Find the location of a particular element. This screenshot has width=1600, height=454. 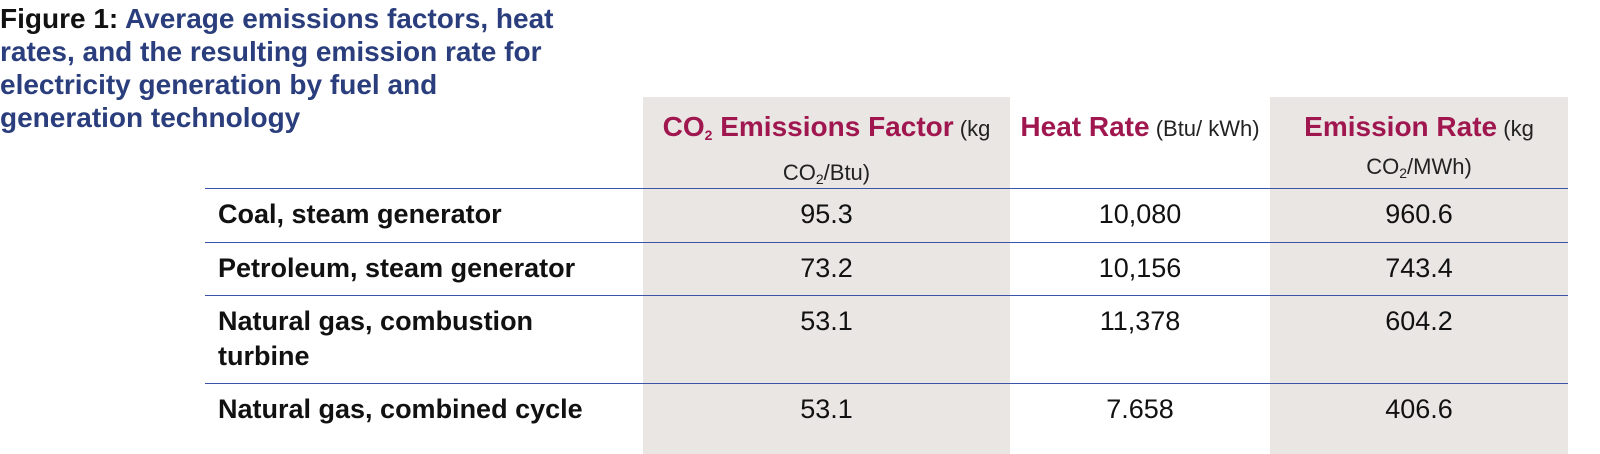

header-text: /MWh) is located at coordinates (1439, 166).